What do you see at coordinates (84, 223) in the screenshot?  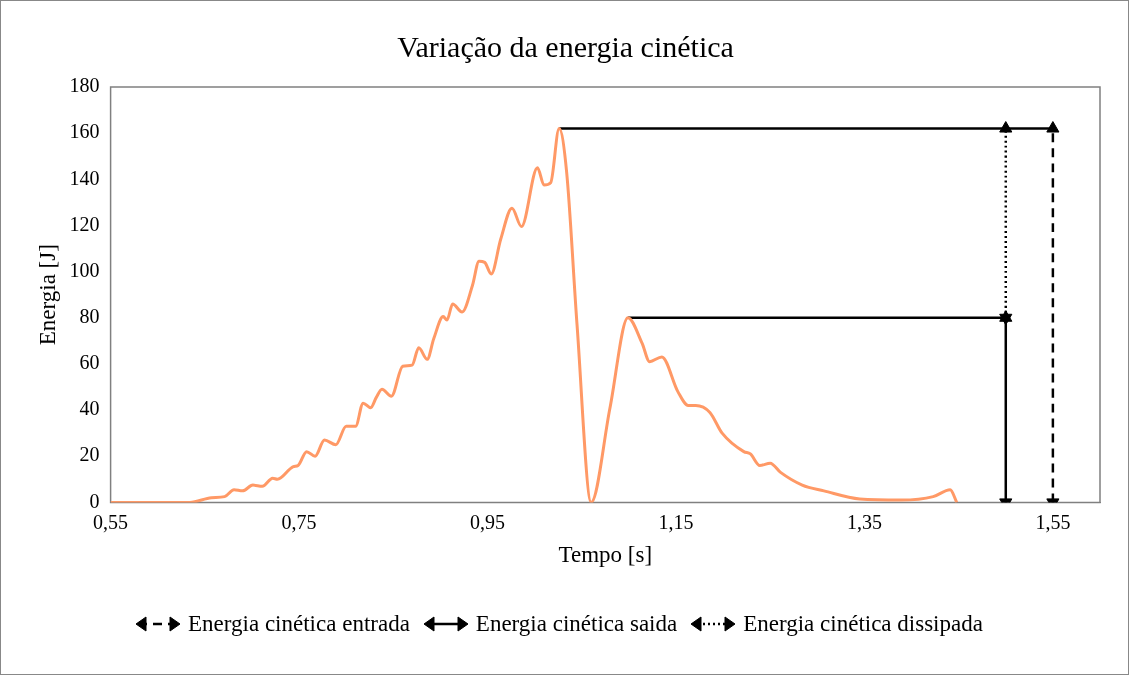 I see `y-tick-label: 120` at bounding box center [84, 223].